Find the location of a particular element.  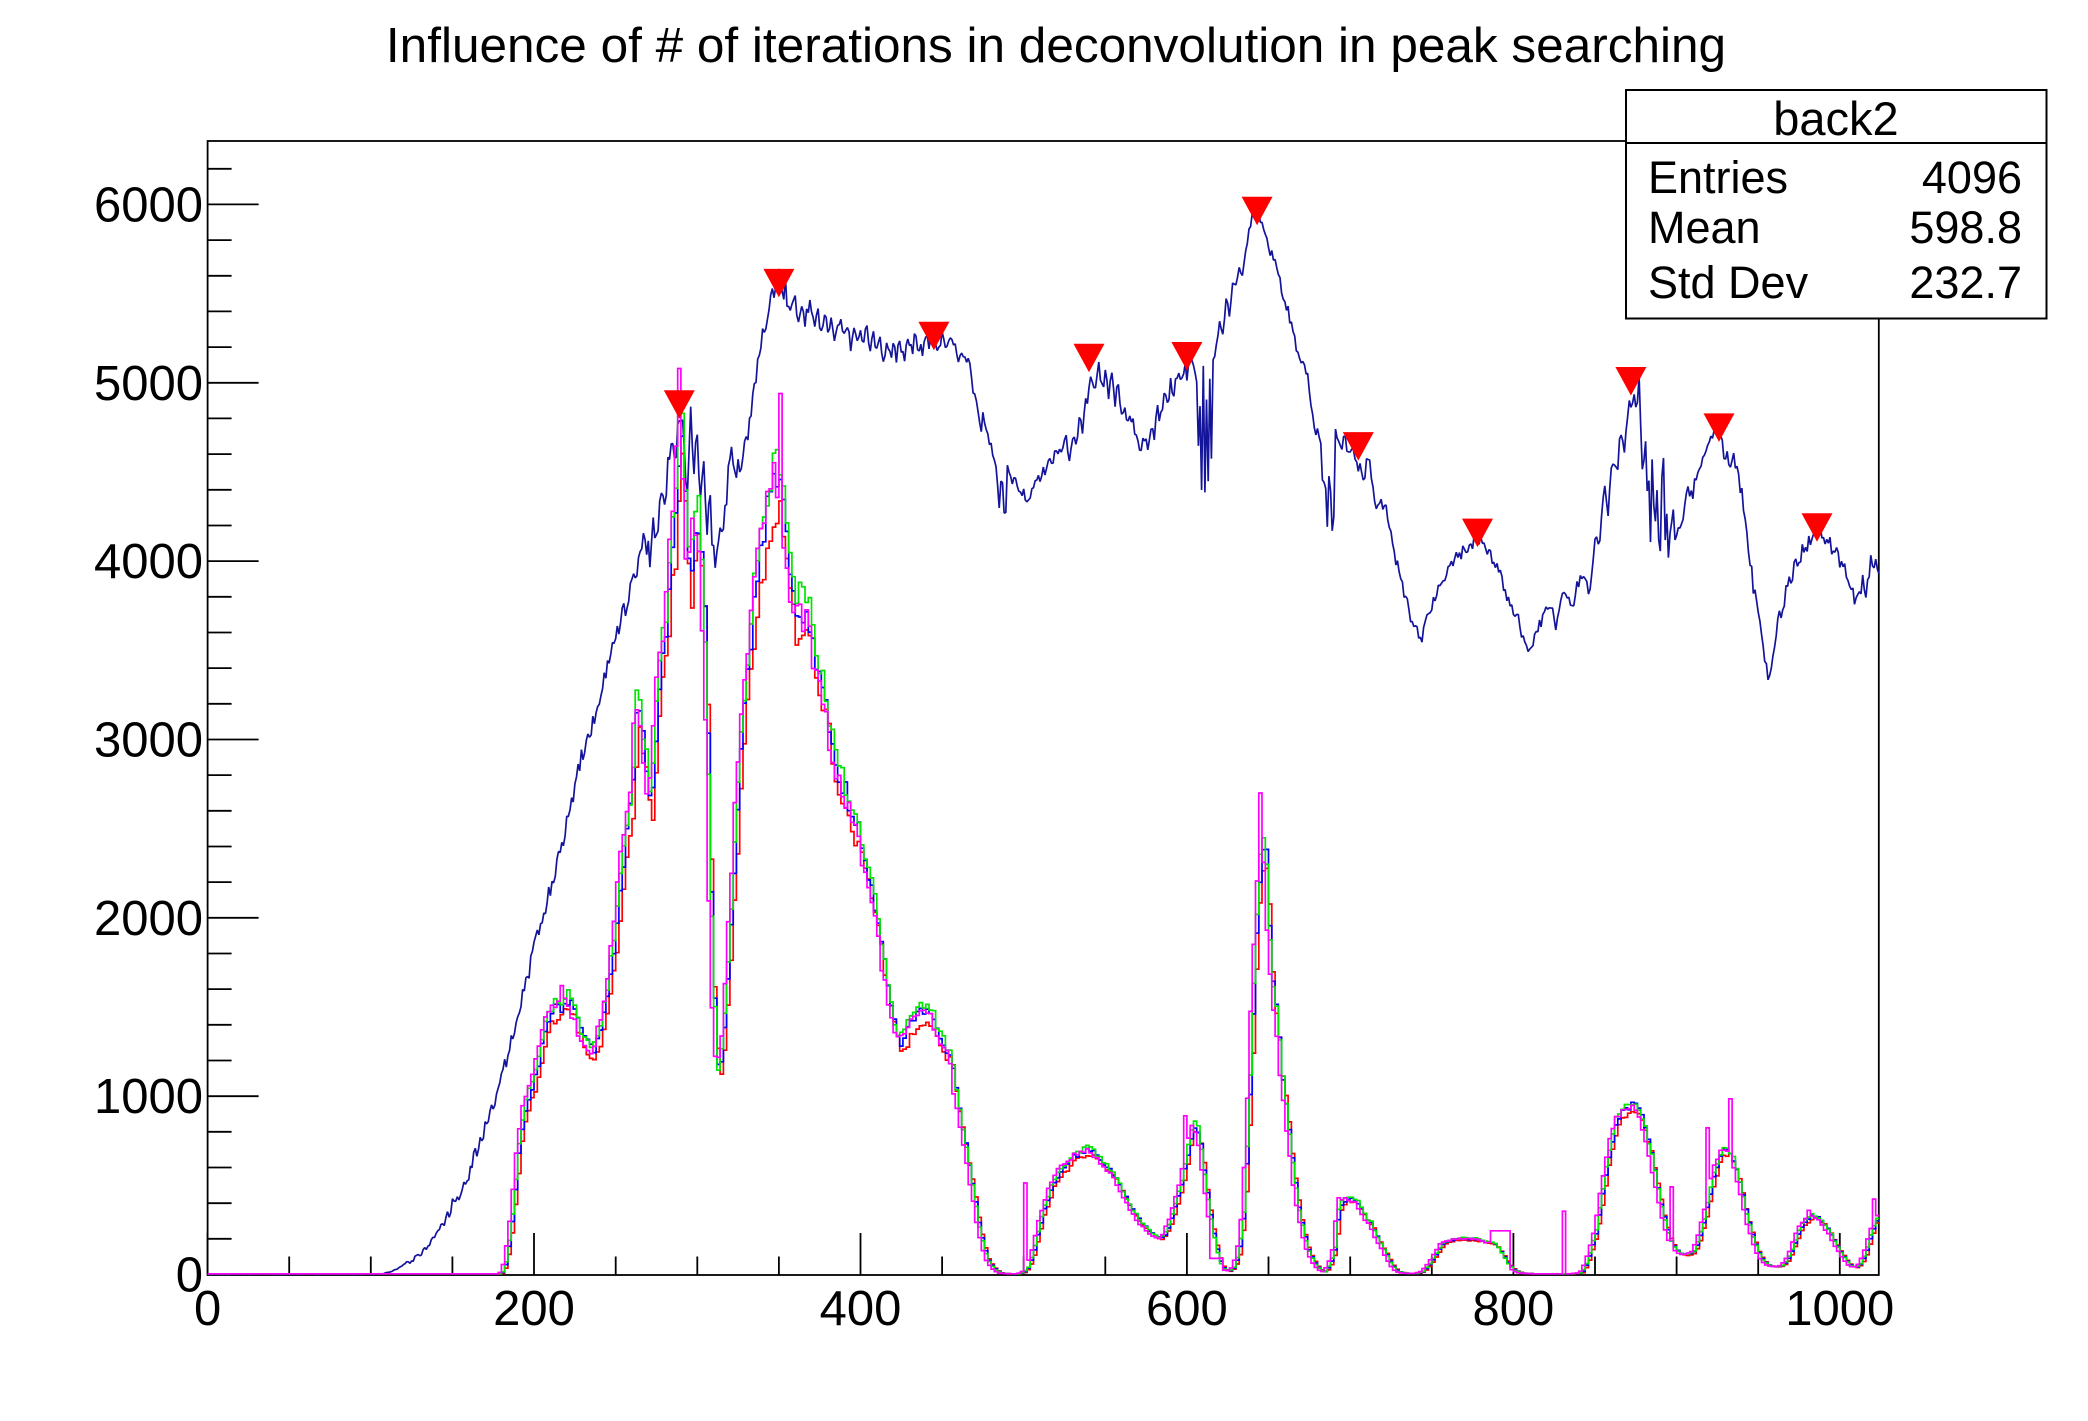

svg-text: 800 is located at coordinates (1514, 1309).